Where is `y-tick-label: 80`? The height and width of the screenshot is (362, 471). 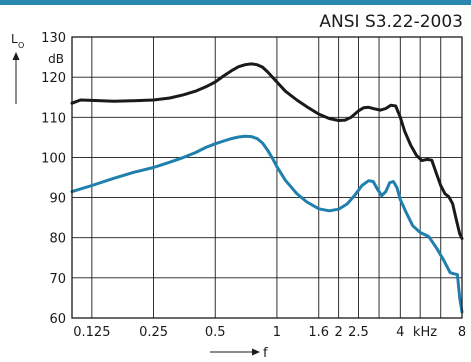 y-tick-label: 80 is located at coordinates (57, 239).